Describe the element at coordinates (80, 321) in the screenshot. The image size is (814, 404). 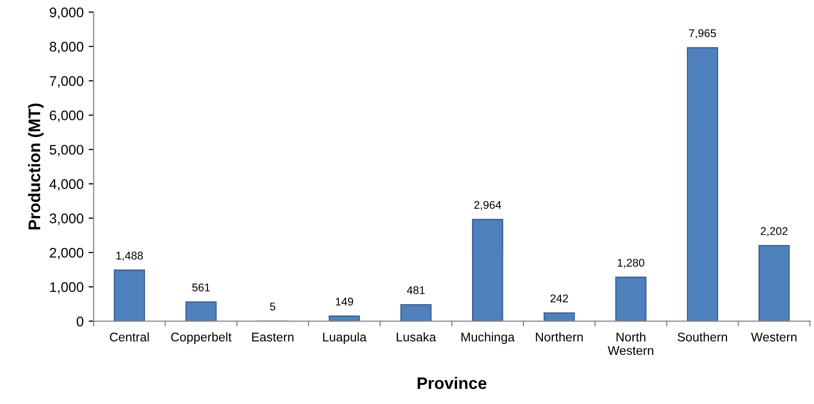
I see `y-tick-label: 0` at that location.